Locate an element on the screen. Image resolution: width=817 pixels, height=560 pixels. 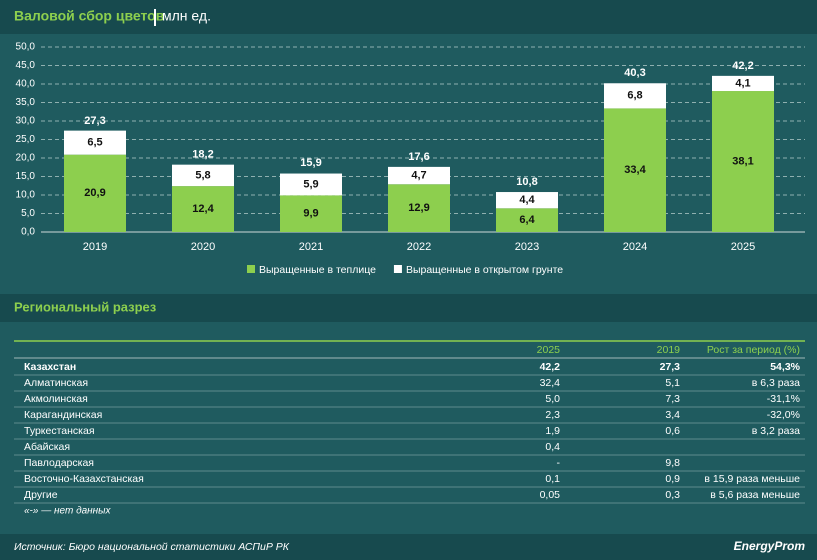
table-cell: Алматинская is located at coordinates (56, 383).